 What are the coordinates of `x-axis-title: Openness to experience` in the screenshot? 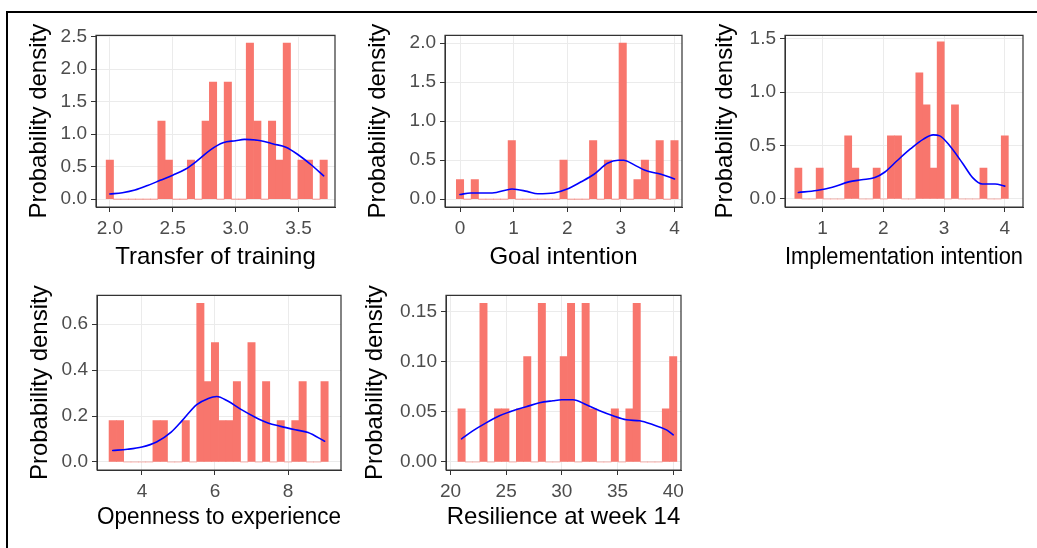 It's located at (219, 516).